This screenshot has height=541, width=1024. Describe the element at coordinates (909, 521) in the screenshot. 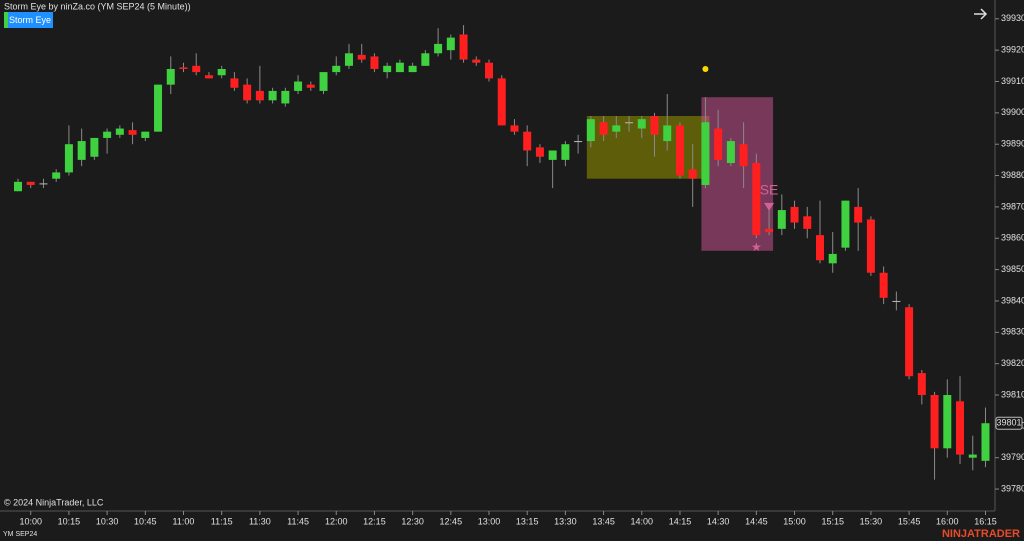

I see `x-tick-label: 15:45` at that location.